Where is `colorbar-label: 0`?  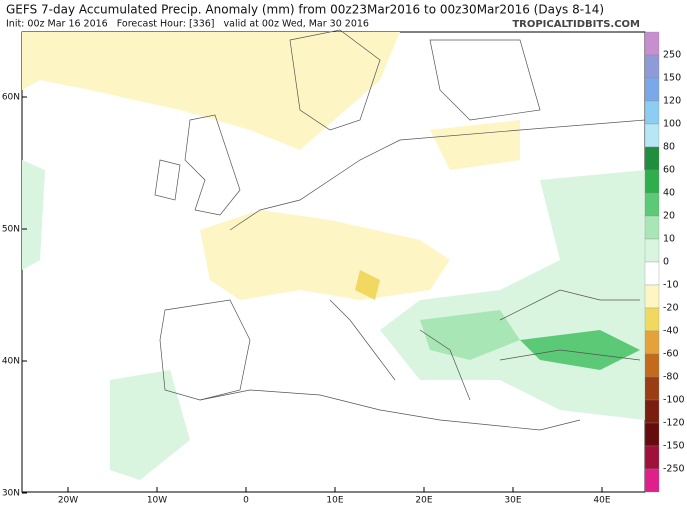 colorbar-label: 0 is located at coordinates (666, 262).